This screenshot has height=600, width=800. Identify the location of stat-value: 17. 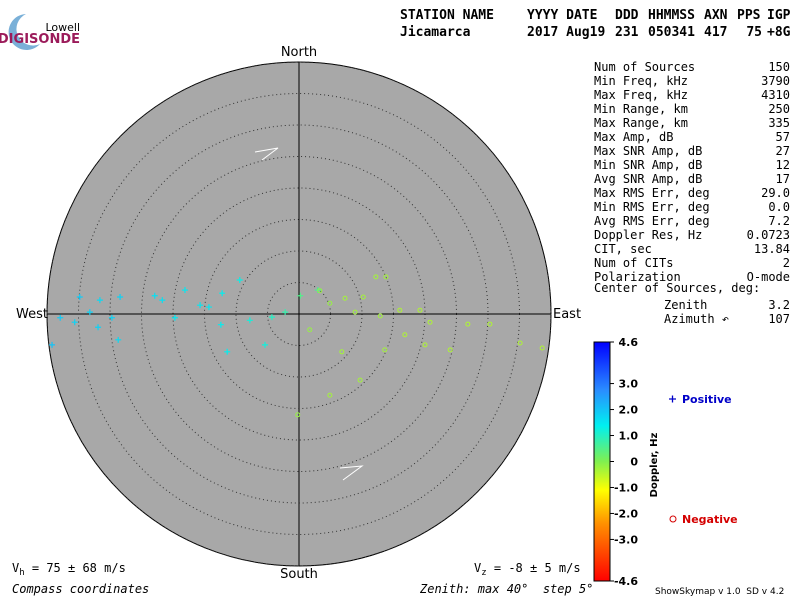
(783, 179).